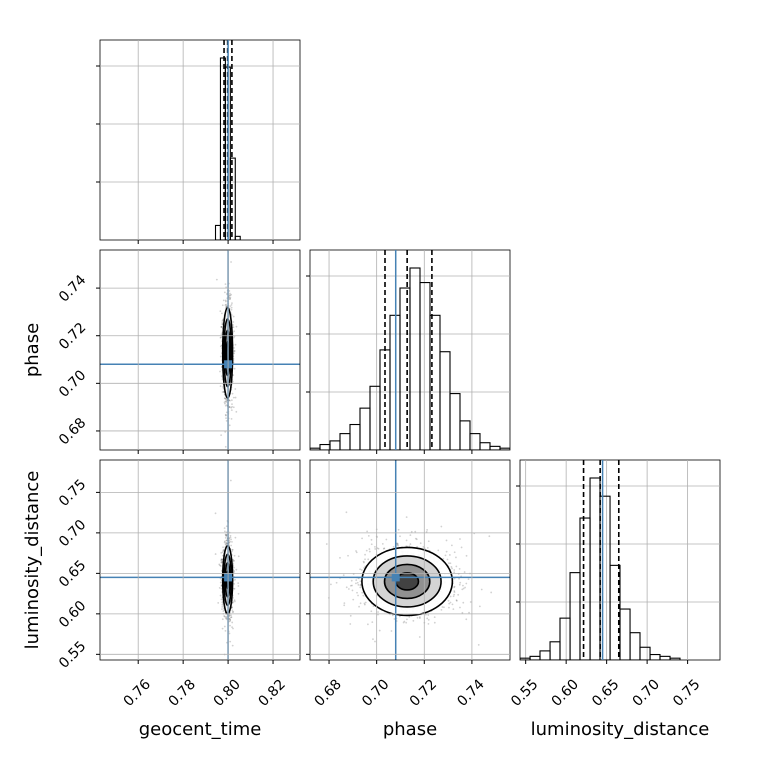 This screenshot has height=760, width=760. I want to click on xlabel-luminosity-distance: luminosity_distance, so click(620, 729).